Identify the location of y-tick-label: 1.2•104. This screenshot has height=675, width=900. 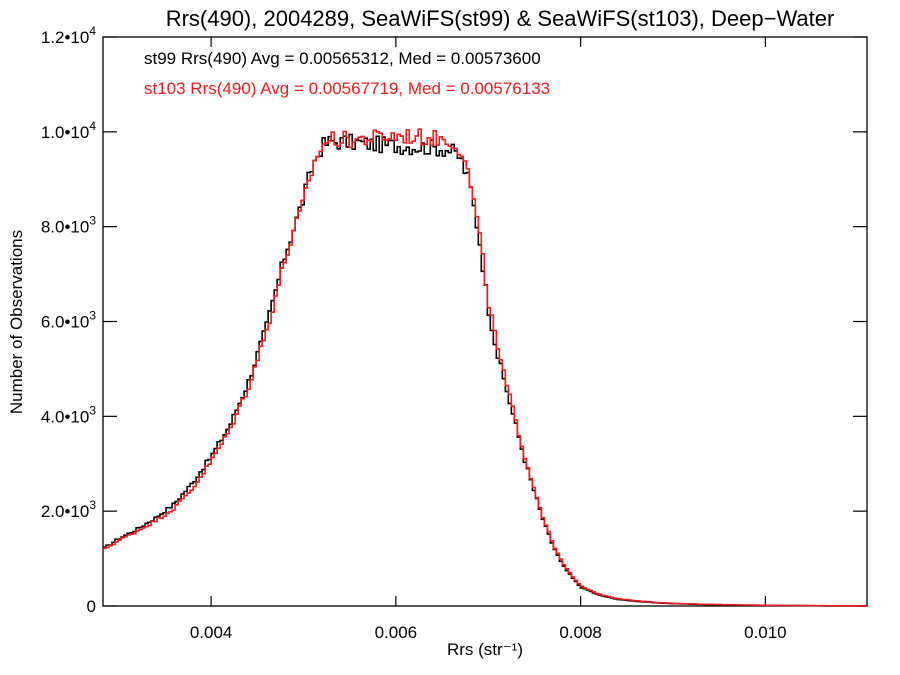
(69, 35).